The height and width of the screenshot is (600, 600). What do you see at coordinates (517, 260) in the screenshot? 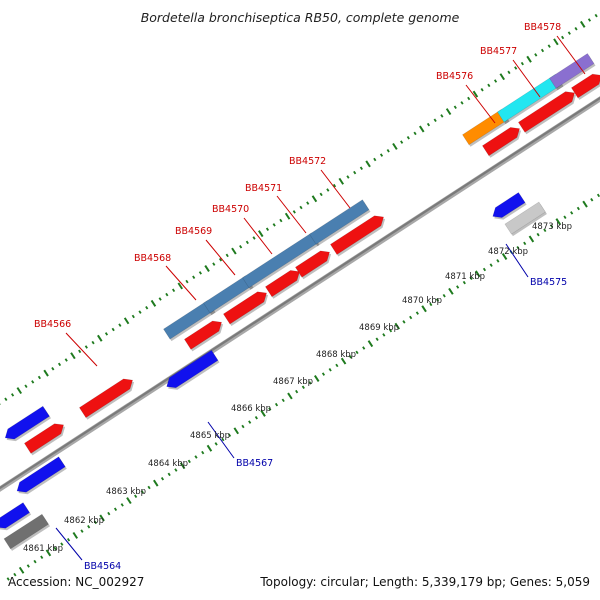
I see `reverse-gene-bb4575-leader` at bounding box center [517, 260].